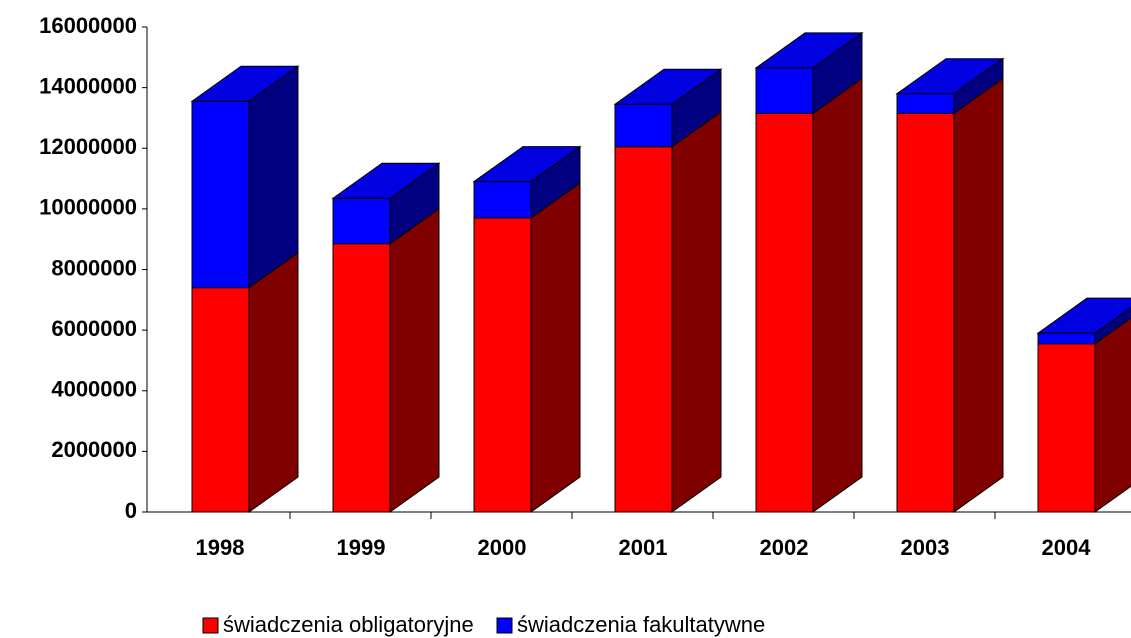 The height and width of the screenshot is (638, 1131). Describe the element at coordinates (348, 624) in the screenshot. I see `legend-label: świadczenia obligatoryjne` at that location.